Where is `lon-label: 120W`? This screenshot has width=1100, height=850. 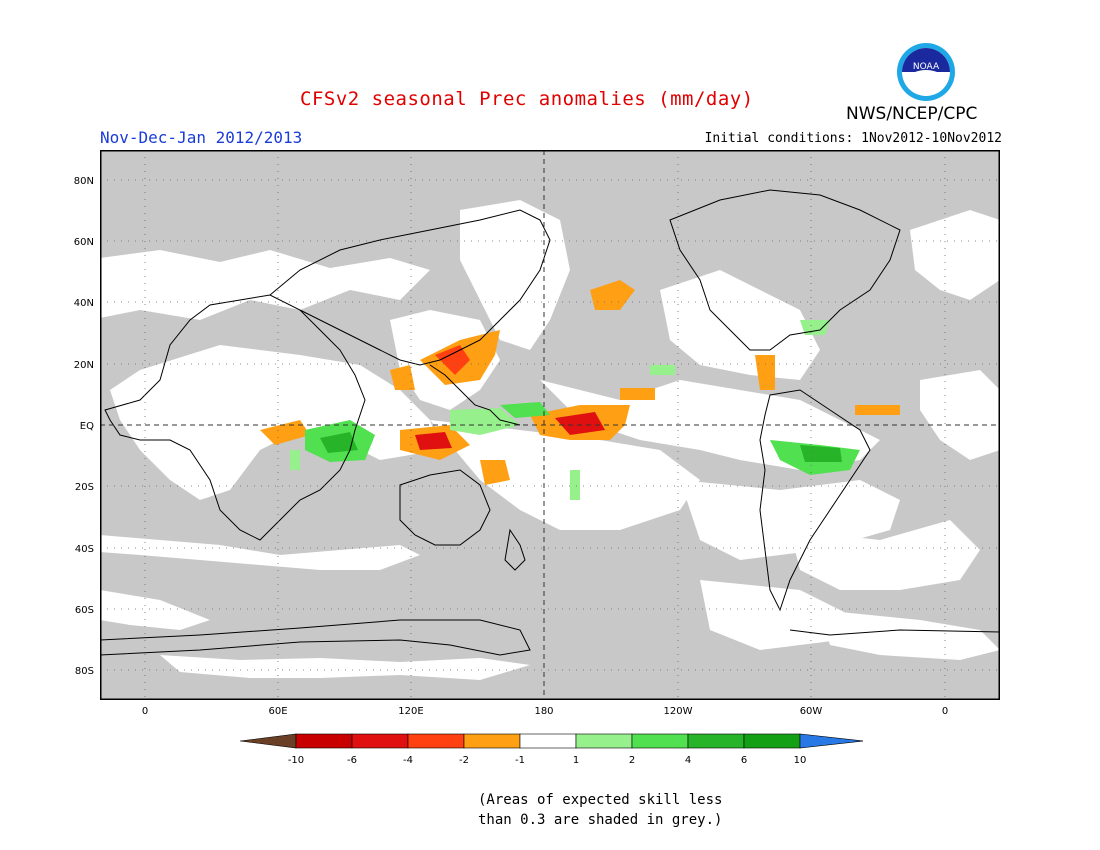 lon-label: 120W is located at coordinates (678, 711).